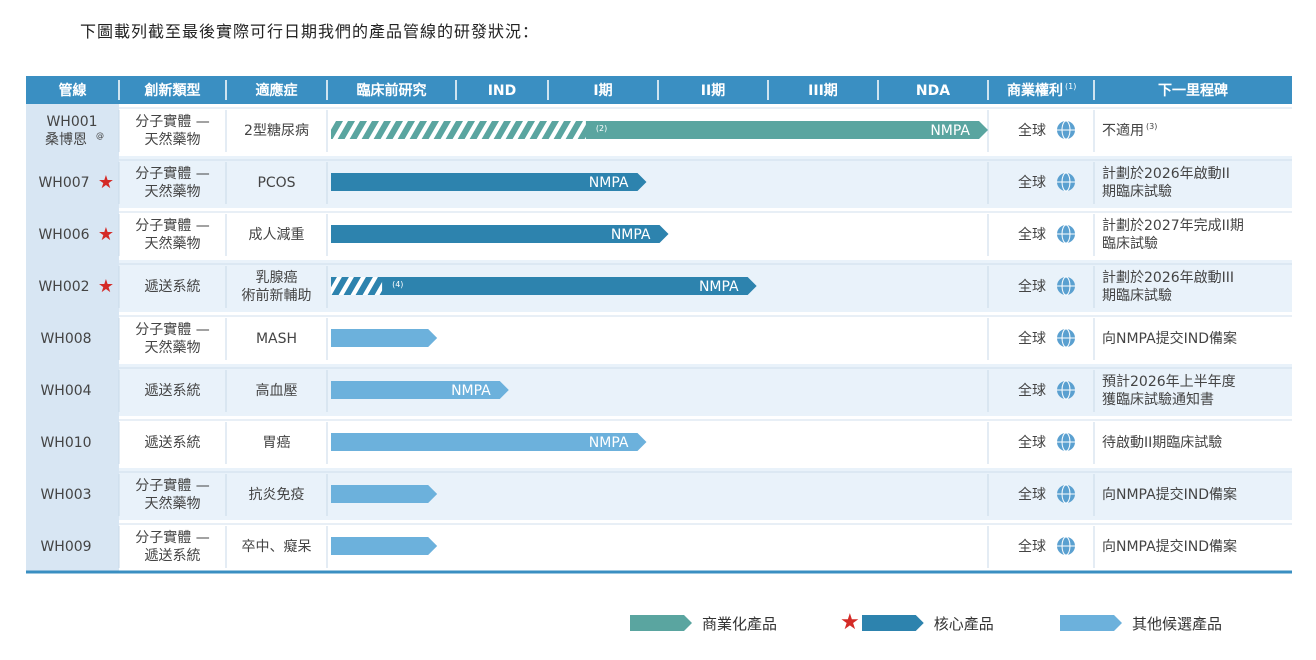 This screenshot has width=1316, height=660. I want to click on legend-item: ★ 核心產品, so click(917, 623).